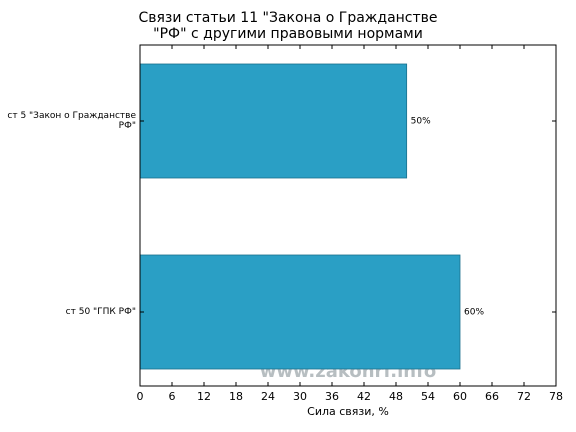 This screenshot has width=576, height=432. I want to click on x-tick-label: 18, so click(236, 396).